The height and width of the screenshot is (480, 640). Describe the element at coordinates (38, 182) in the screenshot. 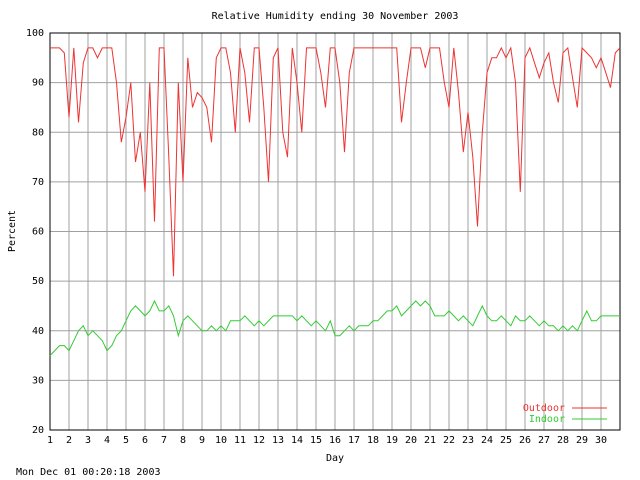

I see `y-tick-label: 70` at that location.